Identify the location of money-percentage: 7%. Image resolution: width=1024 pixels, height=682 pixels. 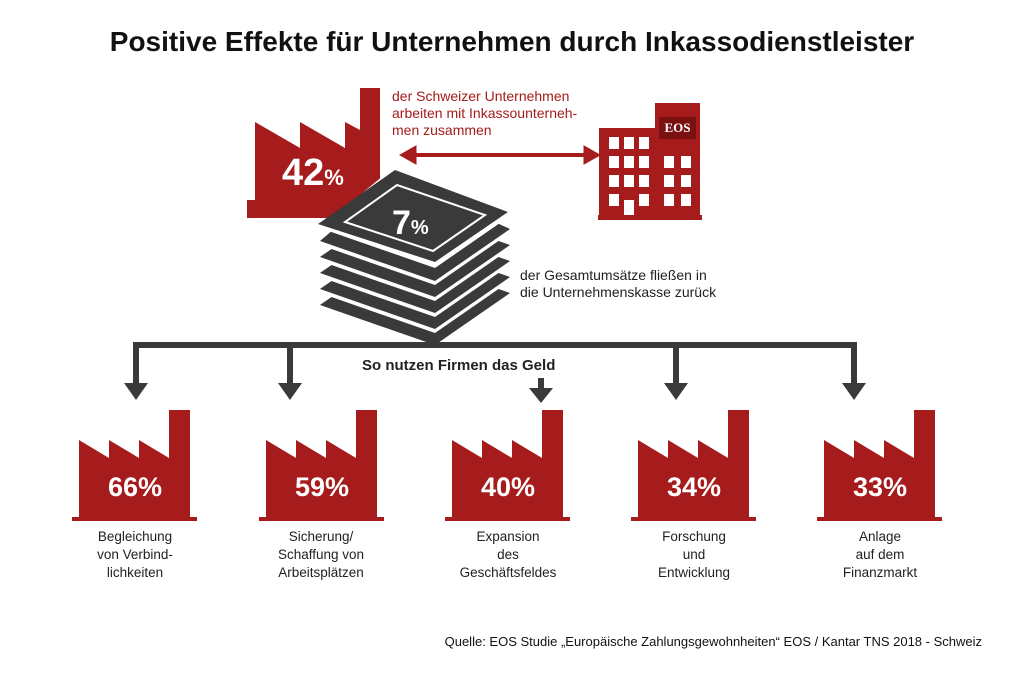
(410, 223).